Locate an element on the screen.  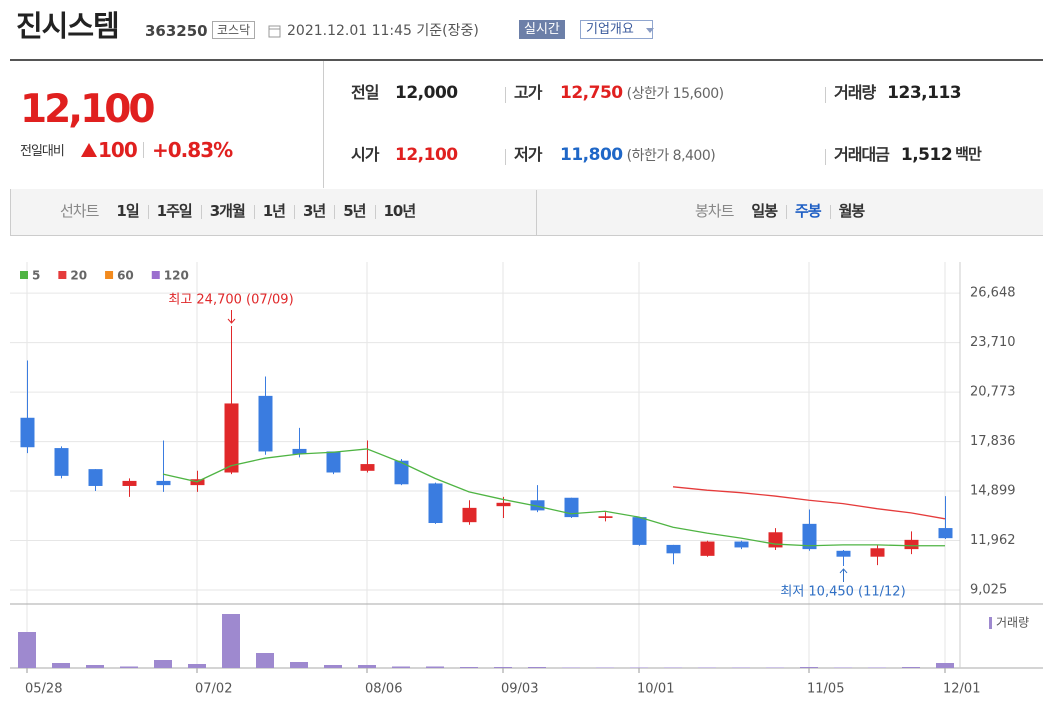
stat-value: 123,113 is located at coordinates (924, 93).